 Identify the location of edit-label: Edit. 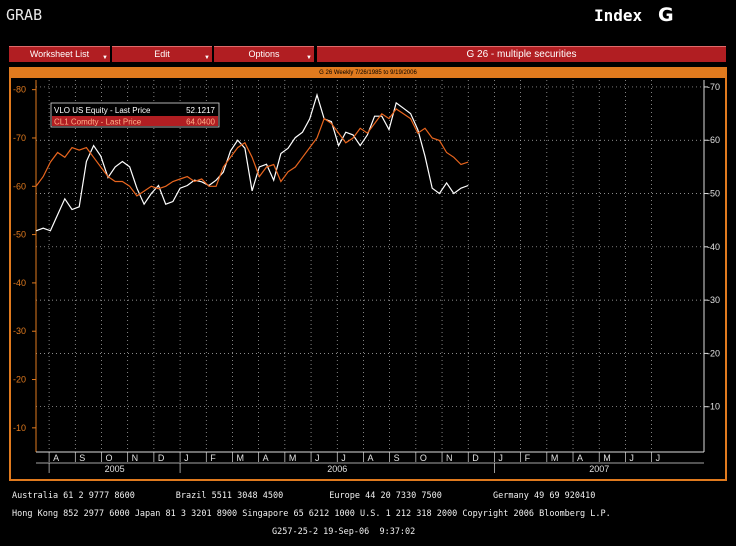
(162, 54).